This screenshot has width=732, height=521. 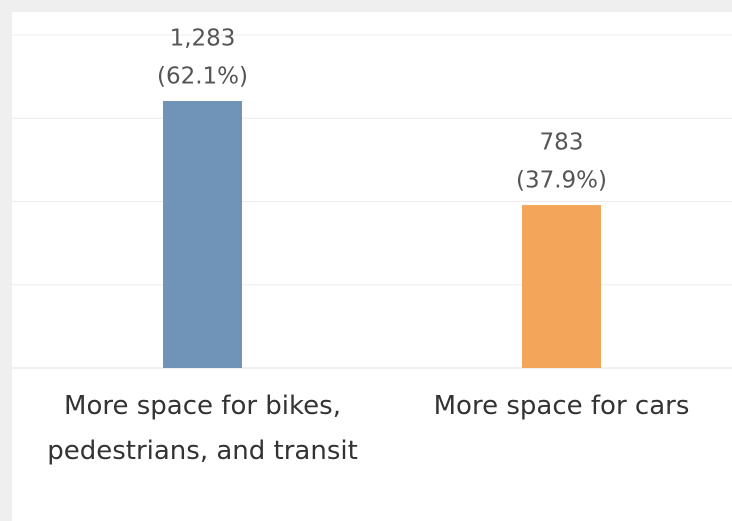 What do you see at coordinates (561, 181) in the screenshot?
I see `share-label: (37.9%)` at bounding box center [561, 181].